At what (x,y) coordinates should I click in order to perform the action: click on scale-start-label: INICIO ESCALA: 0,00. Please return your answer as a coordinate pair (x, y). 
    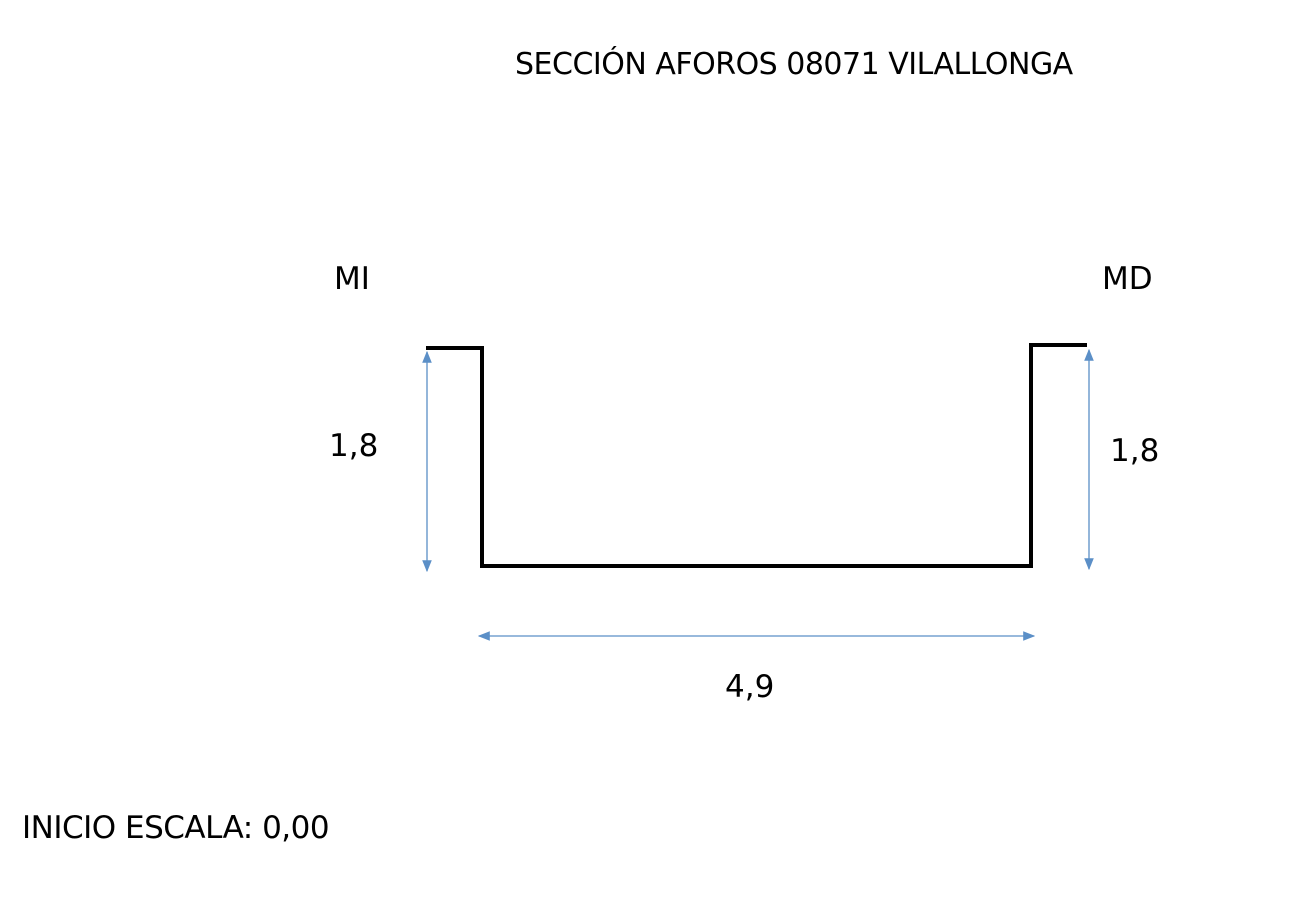
    Looking at the image, I should click on (176, 828).